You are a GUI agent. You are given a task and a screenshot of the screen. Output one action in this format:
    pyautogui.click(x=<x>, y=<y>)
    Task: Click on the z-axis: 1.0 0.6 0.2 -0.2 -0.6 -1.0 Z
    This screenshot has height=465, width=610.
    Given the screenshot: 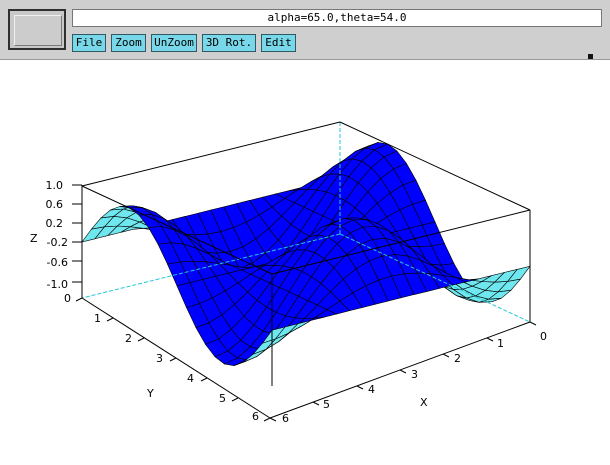 What is the action you would take?
    pyautogui.click(x=56, y=238)
    